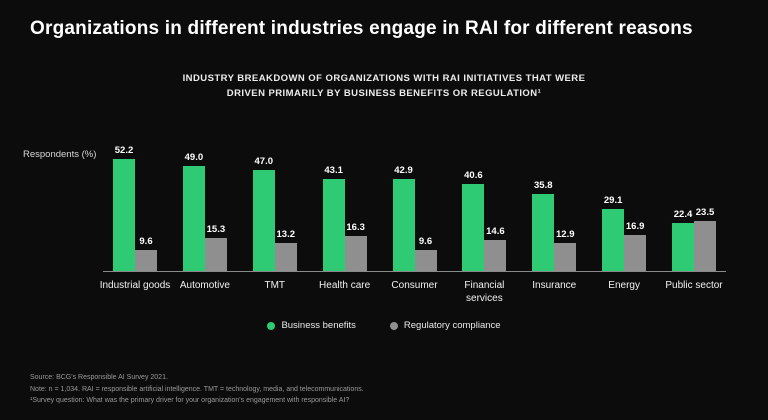 This screenshot has height=420, width=768. I want to click on value-label: 42.9, so click(403, 171).